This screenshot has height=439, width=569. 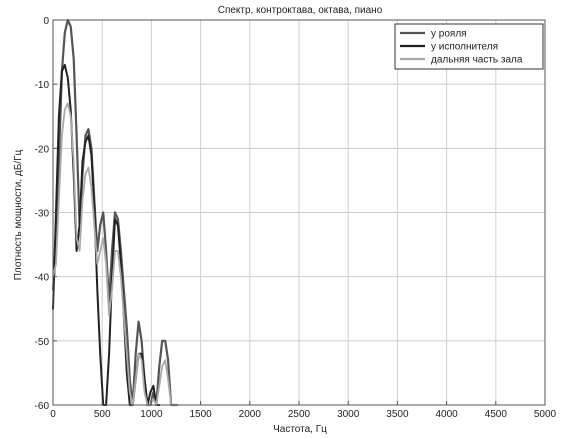 I want to click on x-tick-label: 0, so click(x=53, y=414).